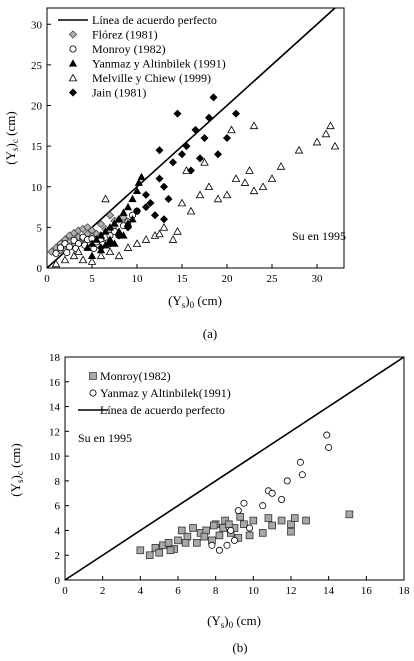  I want to click on legend-entry: Monroy (1982), so click(117, 49).